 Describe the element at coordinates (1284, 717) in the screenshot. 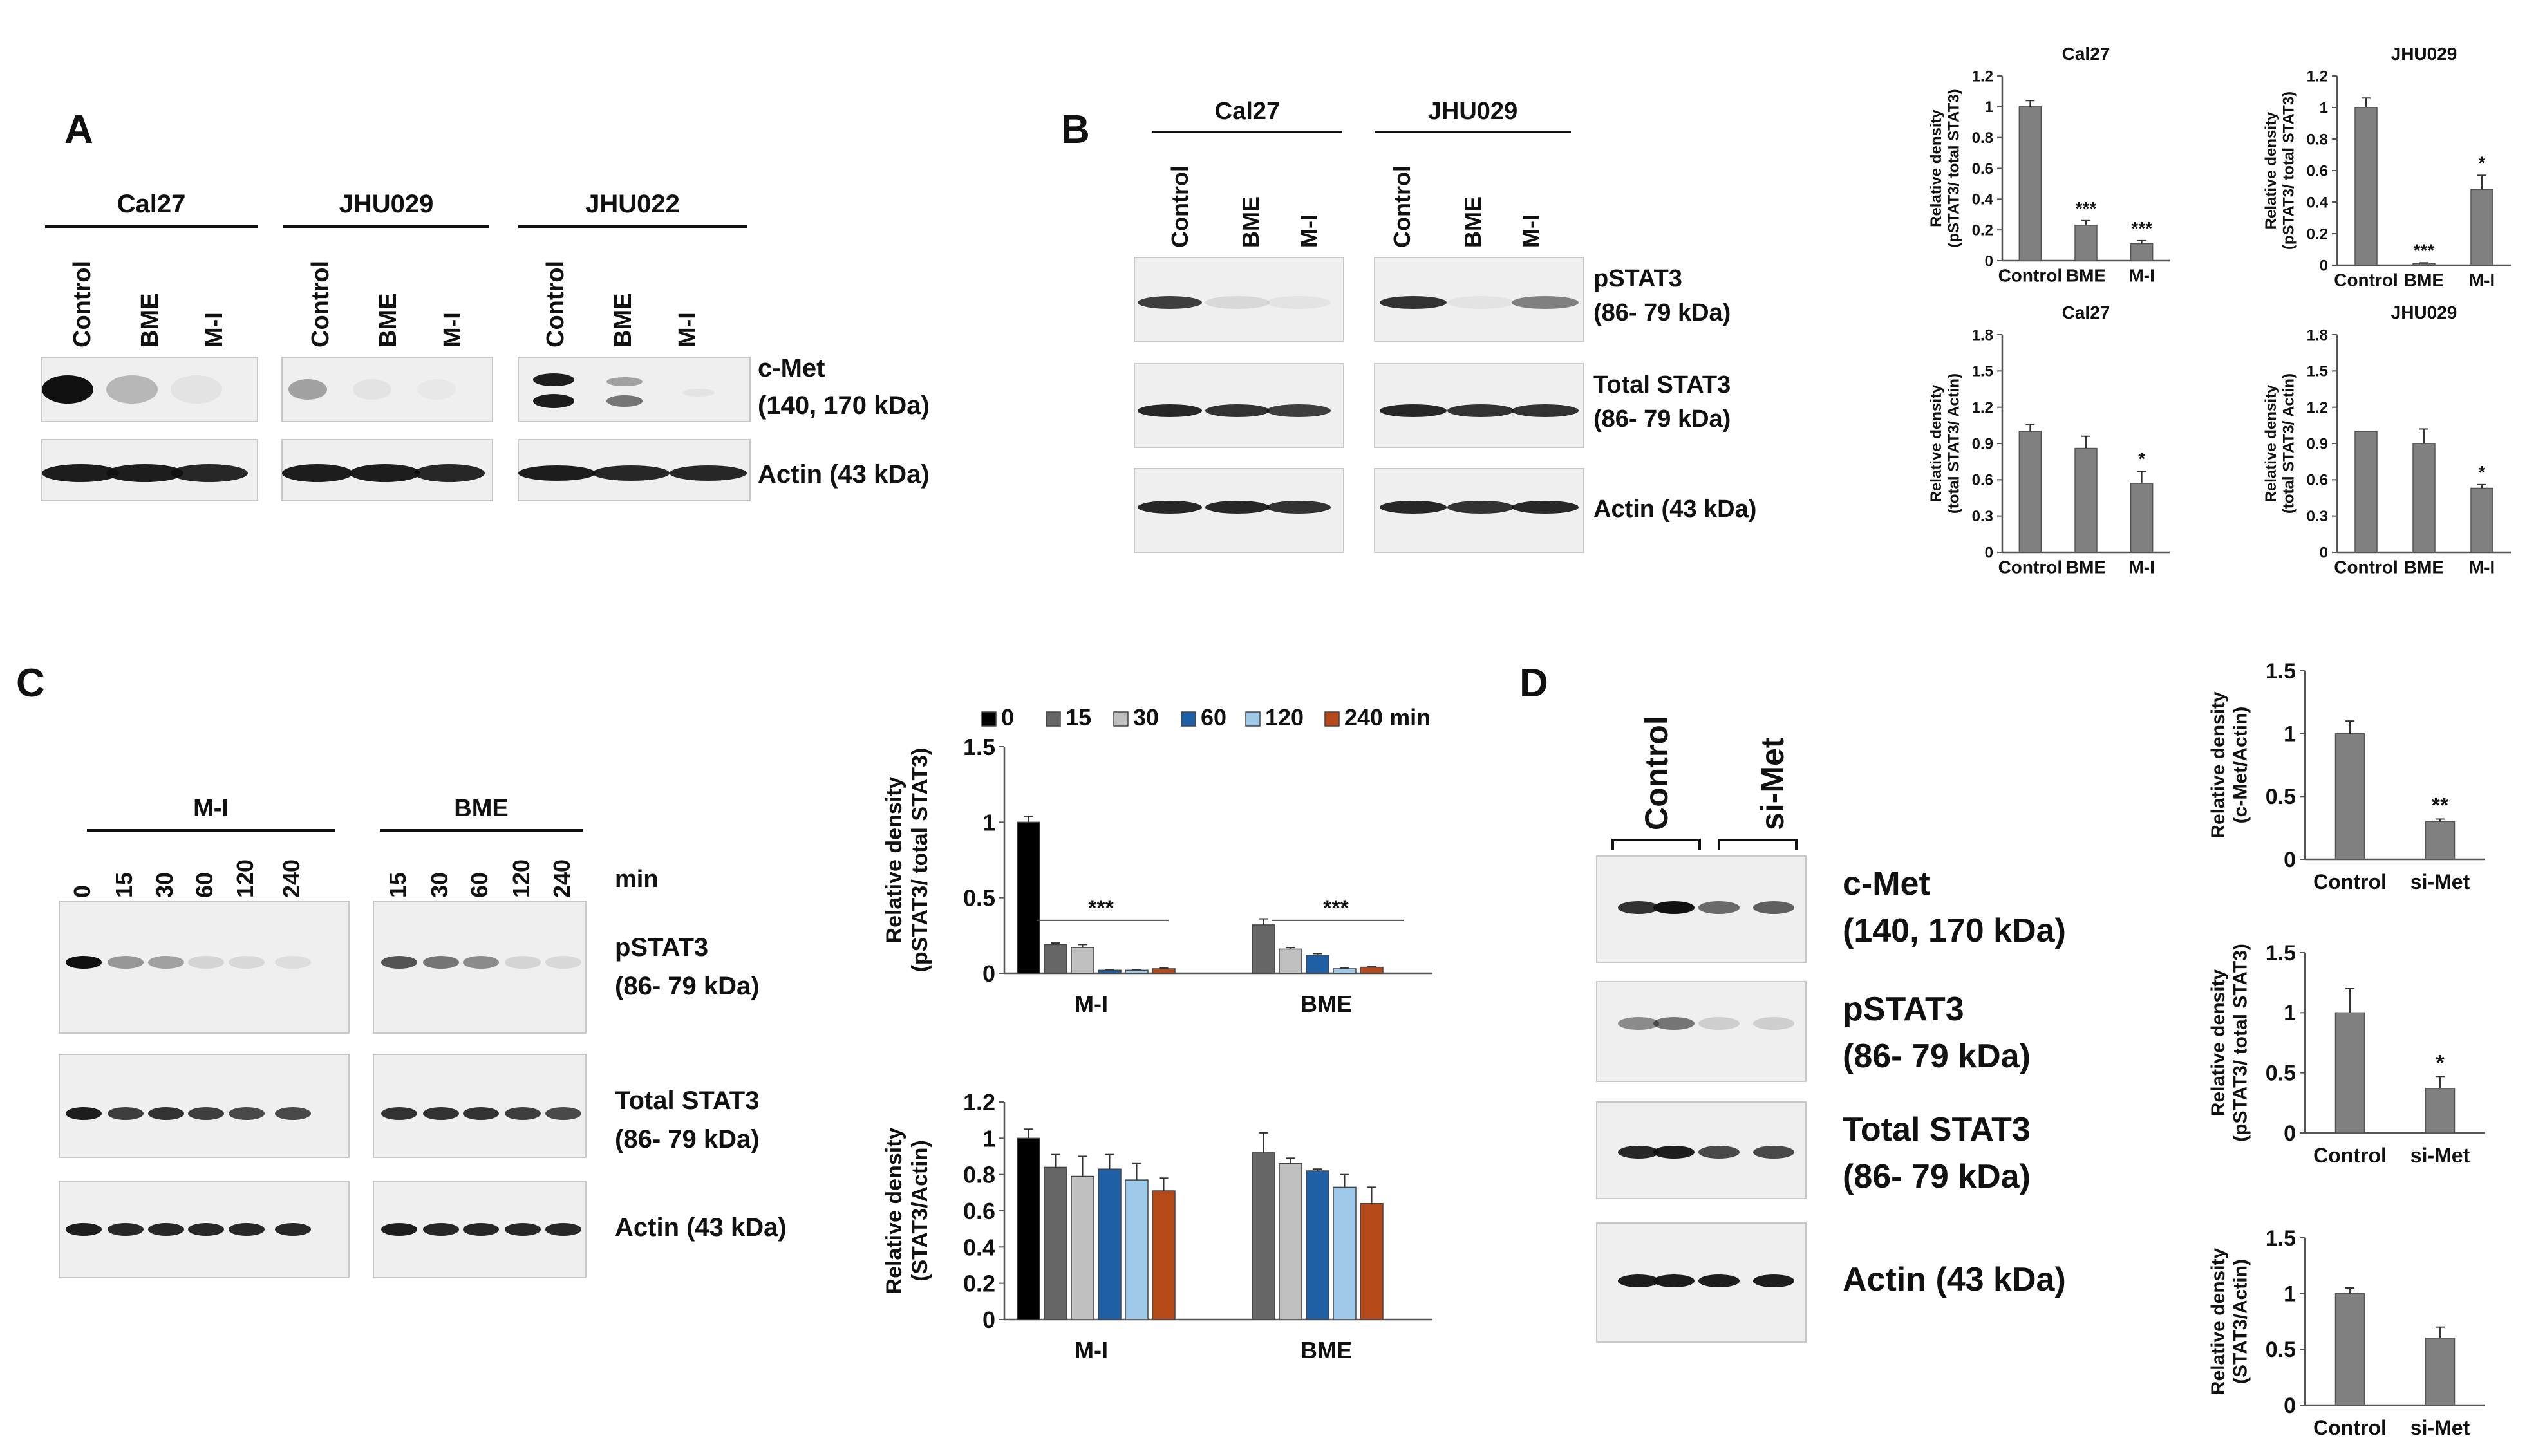

I see `legend-label: 120` at that location.